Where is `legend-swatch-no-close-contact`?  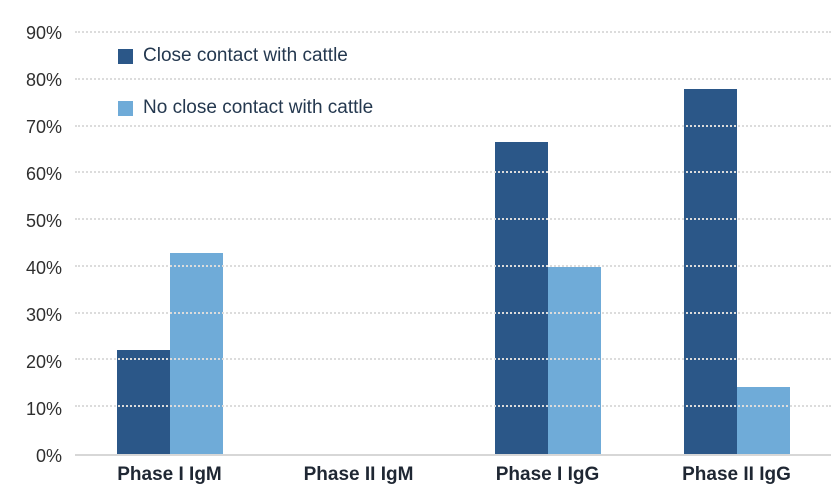
legend-swatch-no-close-contact is located at coordinates (125, 108).